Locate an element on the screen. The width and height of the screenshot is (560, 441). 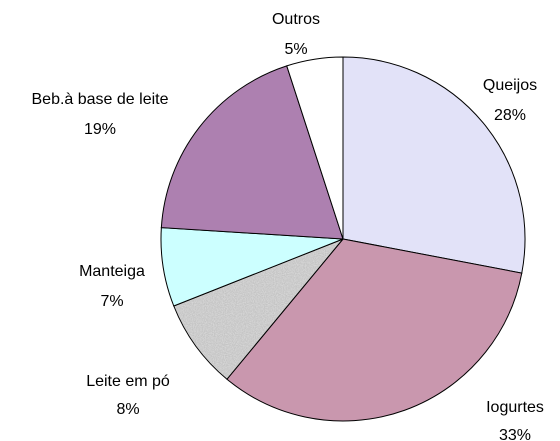
slice-label: Manteiga is located at coordinates (112, 271).